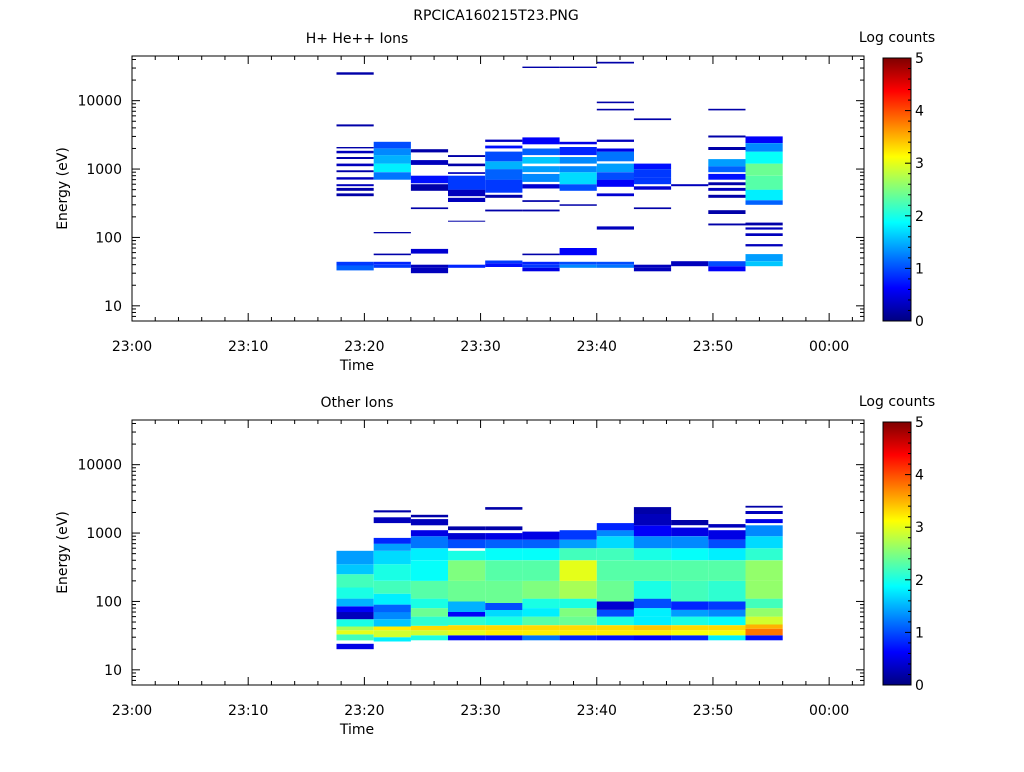  What do you see at coordinates (63, 552) in the screenshot?
I see `y-axis-label: Energy (eV)` at bounding box center [63, 552].